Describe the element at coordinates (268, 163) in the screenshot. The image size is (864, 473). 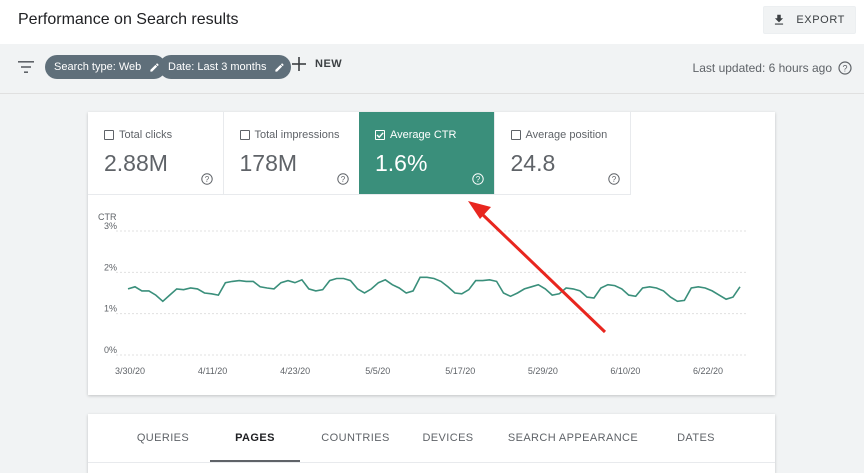
I see `metric-value: 178M` at that location.